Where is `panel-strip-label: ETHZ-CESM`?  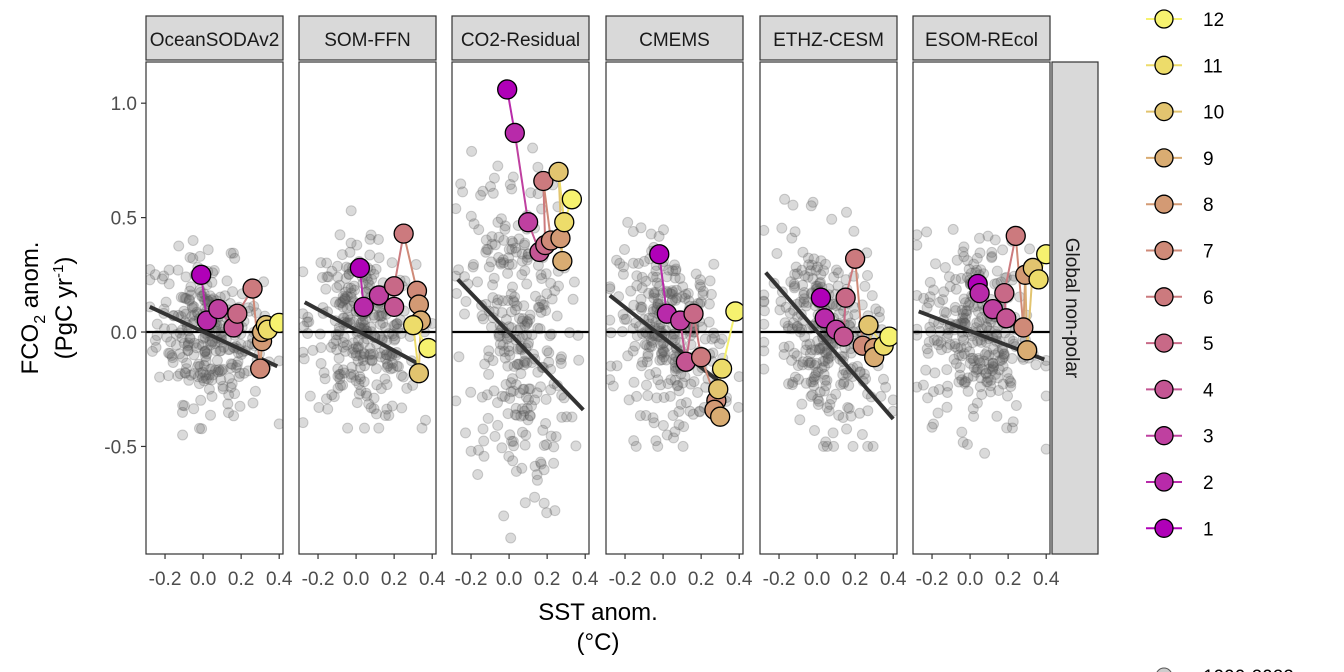 panel-strip-label: ETHZ-CESM is located at coordinates (828, 40).